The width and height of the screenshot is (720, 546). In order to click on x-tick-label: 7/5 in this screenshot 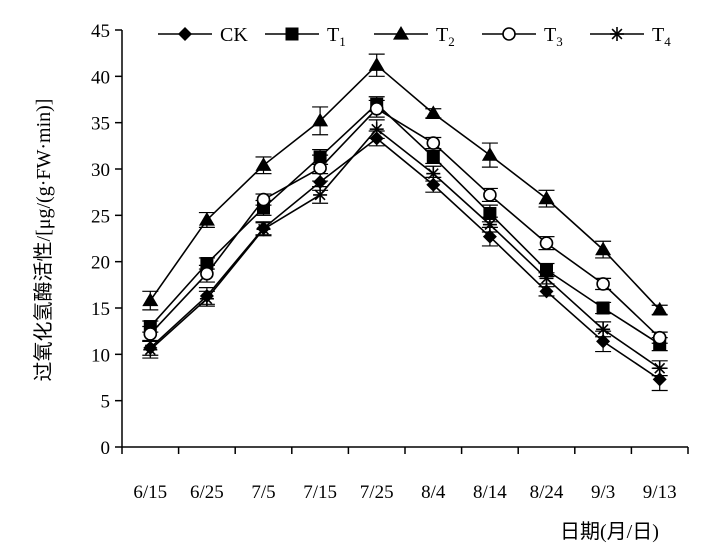, I will do `click(263, 492)`.